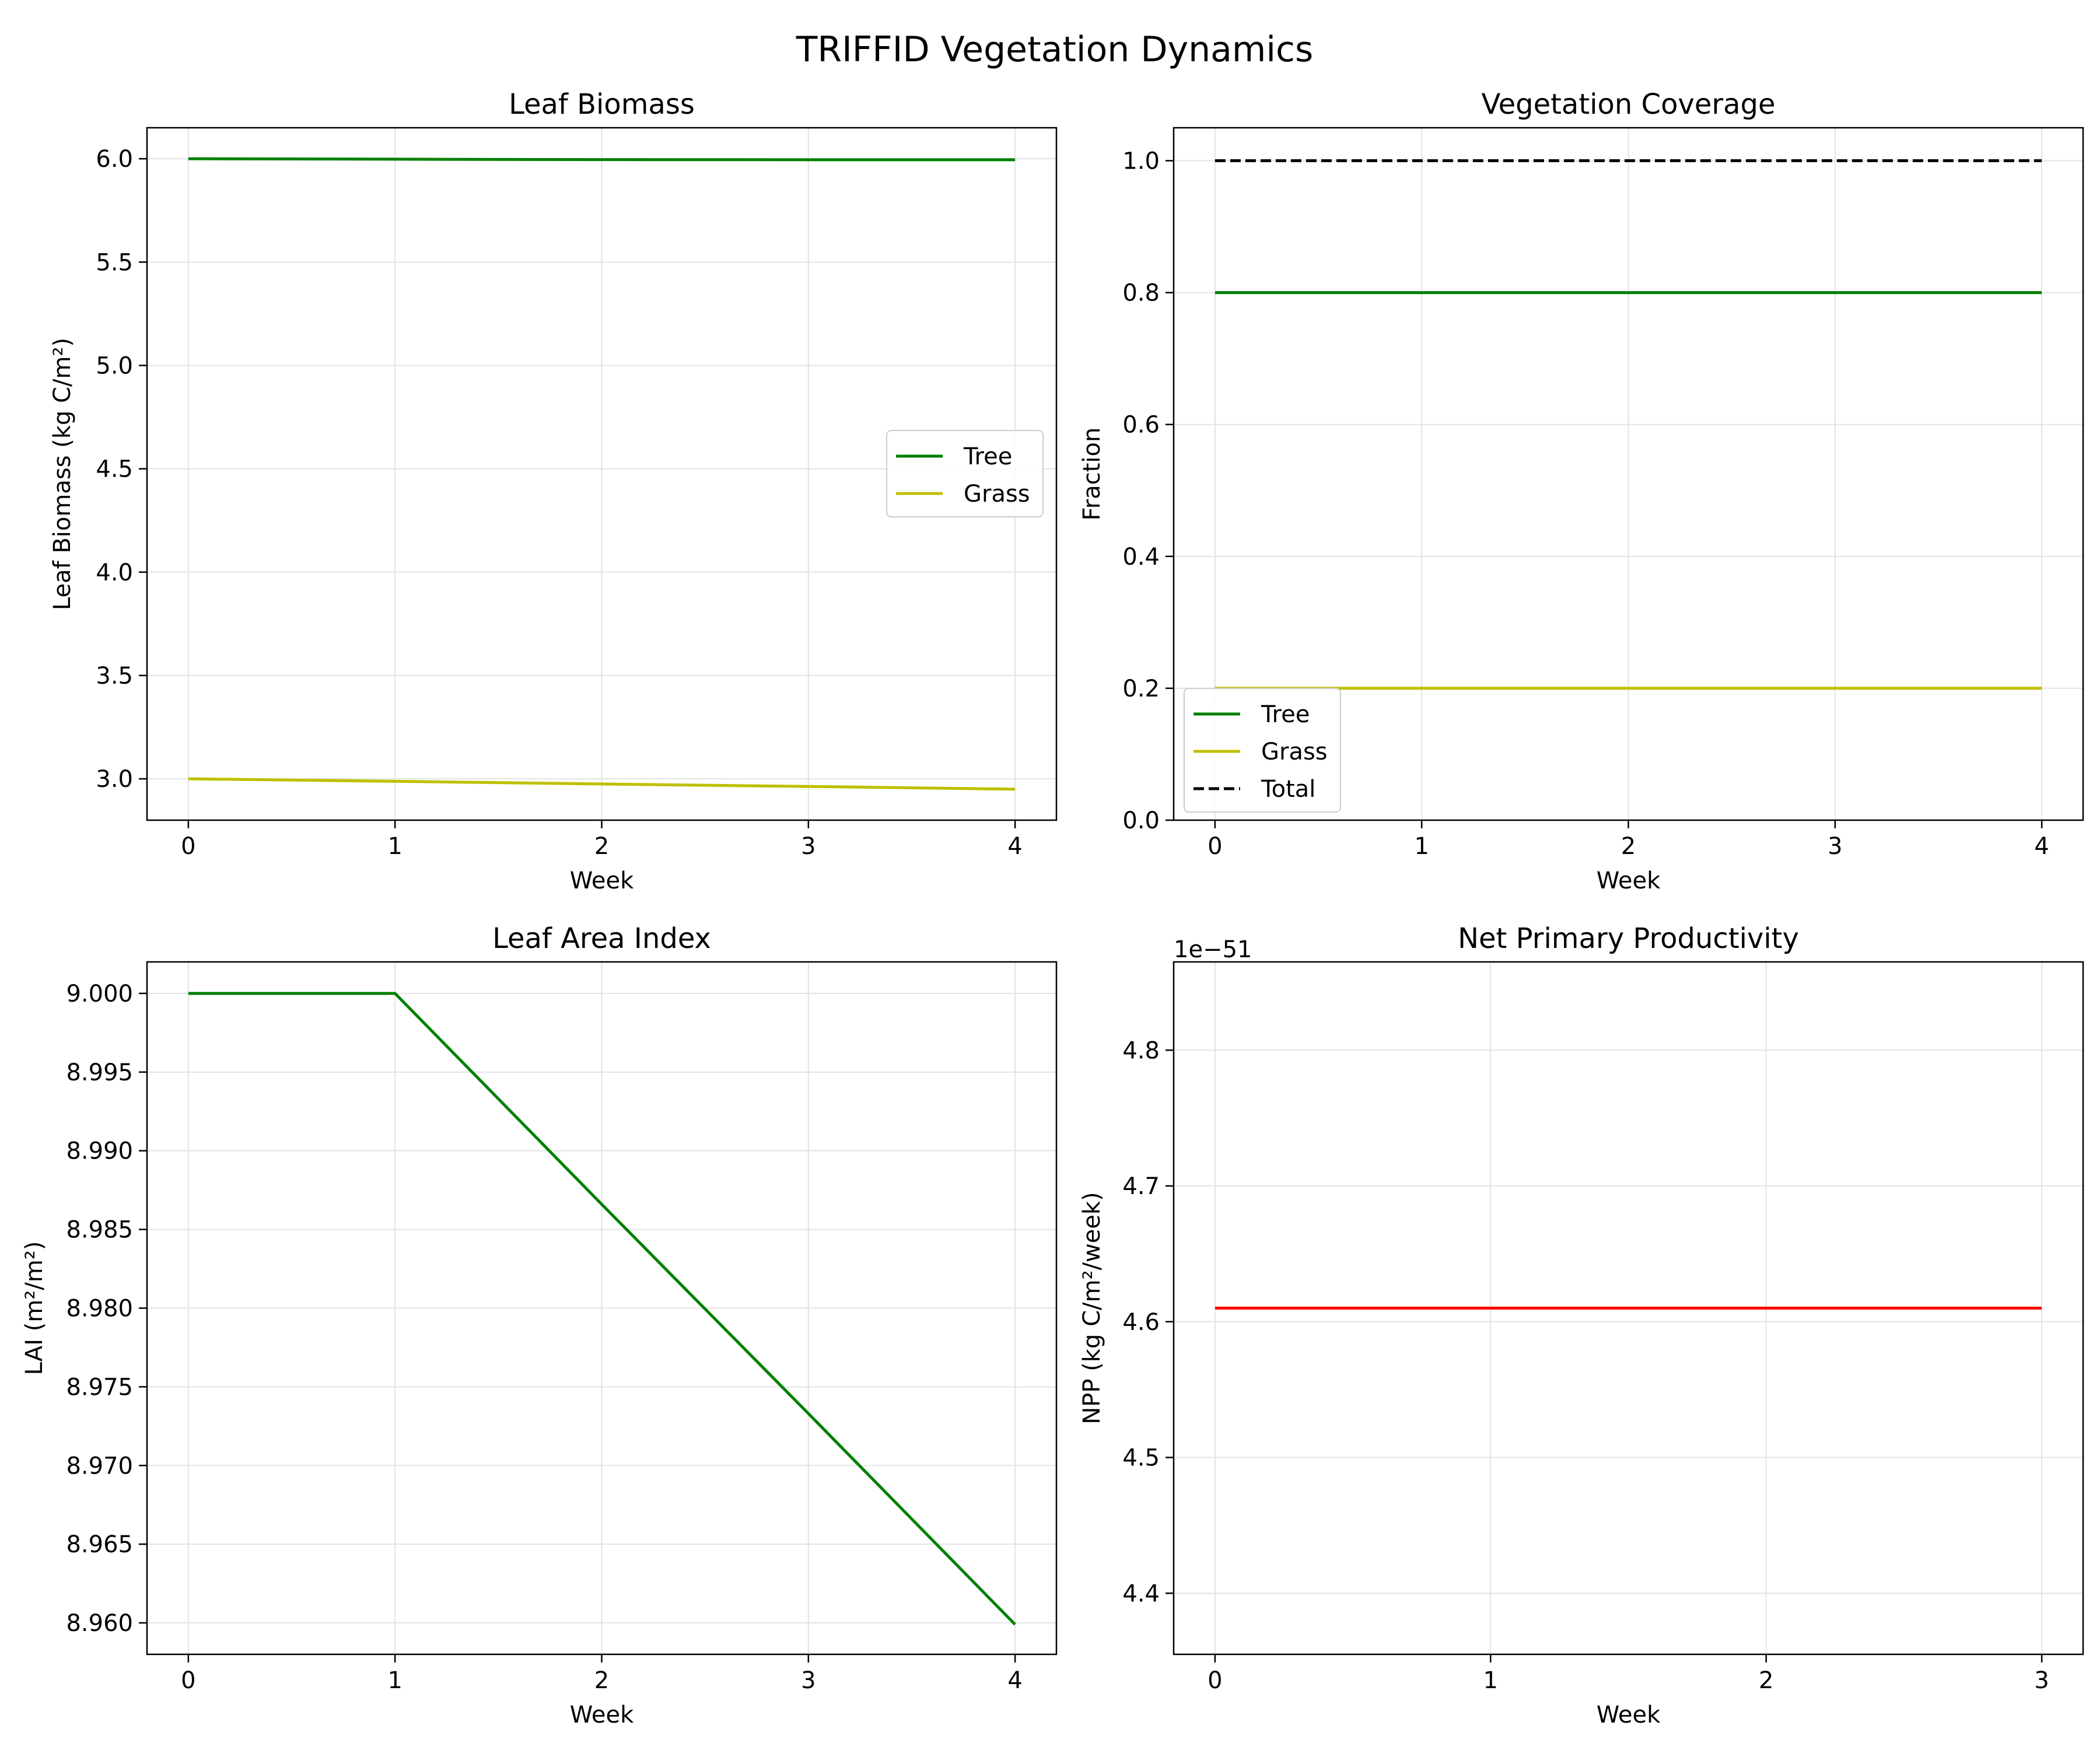 Image resolution: width=2100 pixels, height=1750 pixels. Describe the element at coordinates (114, 779) in the screenshot. I see `y-tick-label-0: 3.0` at that location.